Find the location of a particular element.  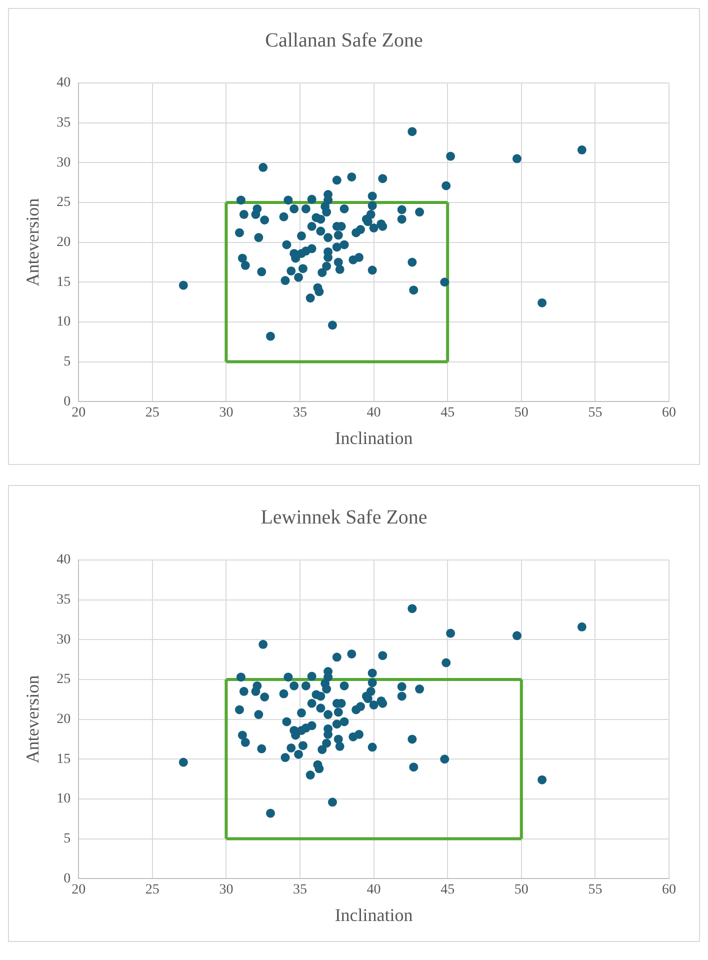

chart-title: Callanan Safe Zone is located at coordinates (344, 40).